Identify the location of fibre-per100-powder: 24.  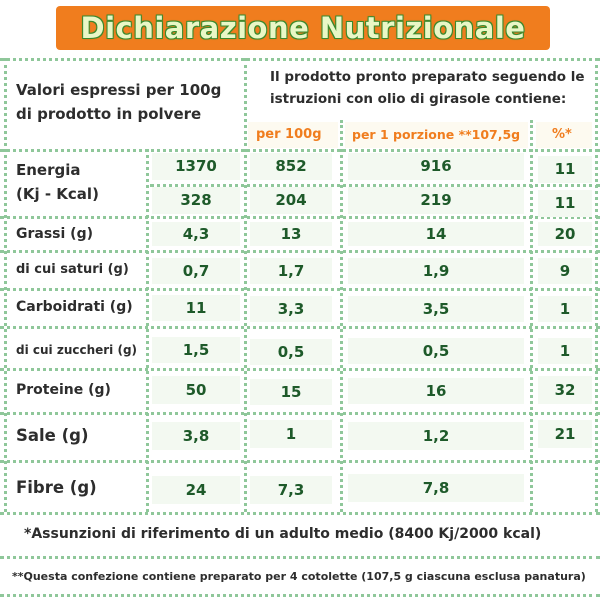
(196, 490).